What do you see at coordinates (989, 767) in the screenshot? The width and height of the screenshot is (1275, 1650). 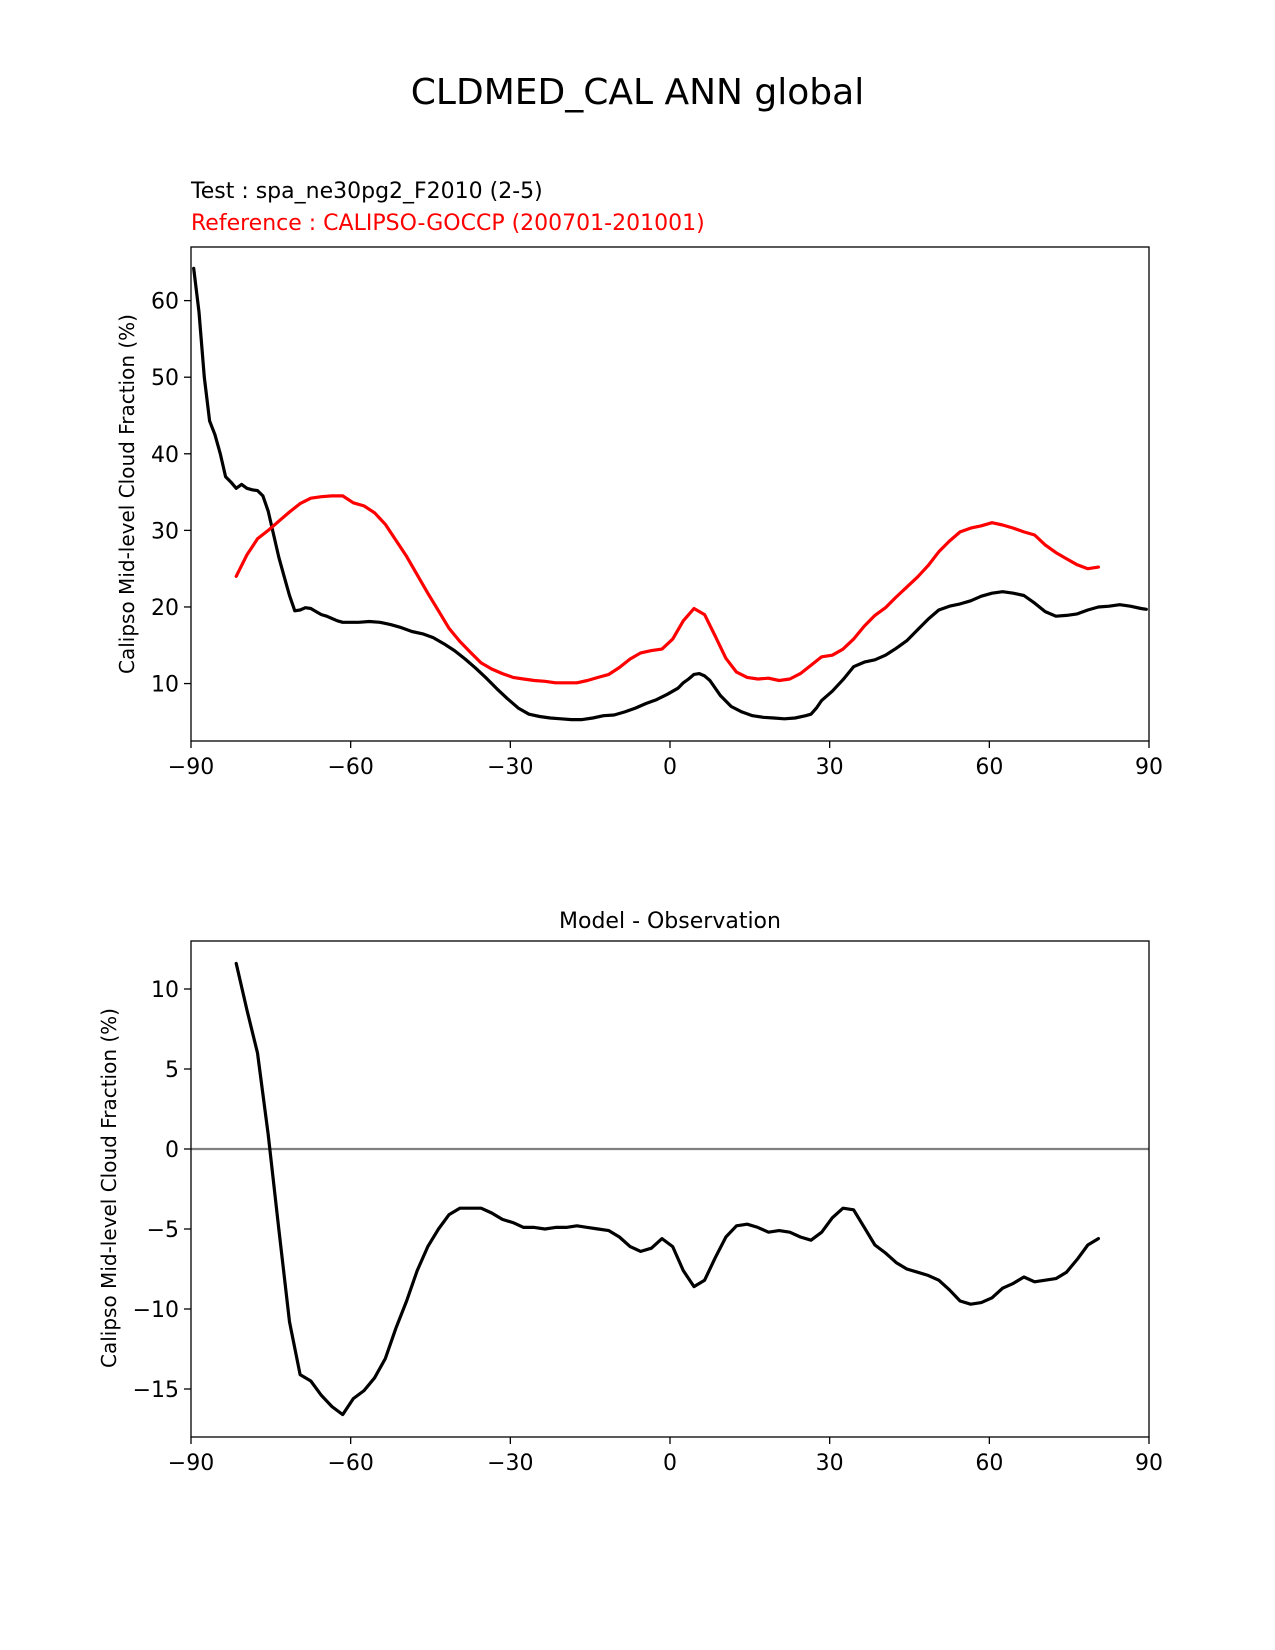 I see `top-x-tick-label: 60` at bounding box center [989, 767].